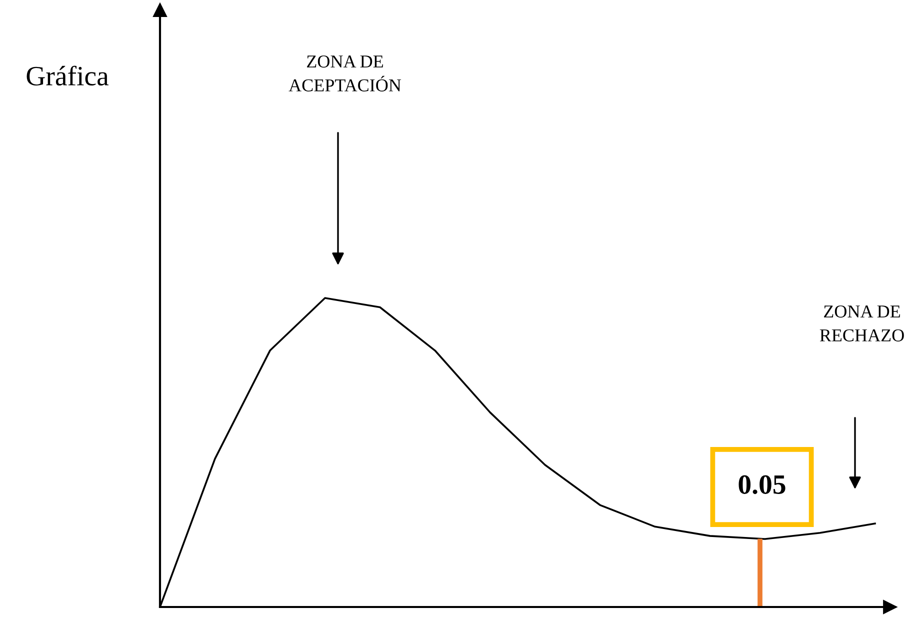 Image resolution: width=918 pixels, height=619 pixels. What do you see at coordinates (862, 323) in the screenshot?
I see `annotation: ZONA DE RECHAZO` at bounding box center [862, 323].